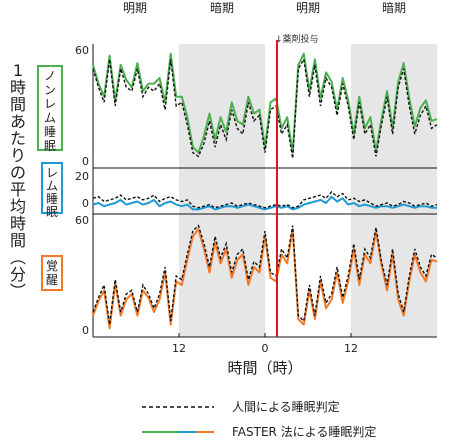  I want to click on series-faster-rem, so click(264, 203).